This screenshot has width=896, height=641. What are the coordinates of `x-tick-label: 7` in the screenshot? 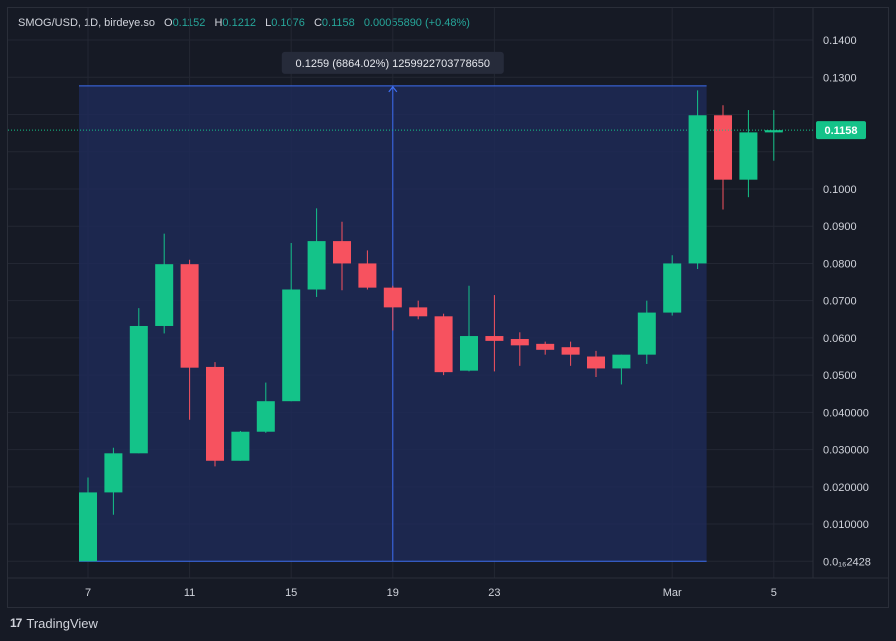 It's located at (88, 593).